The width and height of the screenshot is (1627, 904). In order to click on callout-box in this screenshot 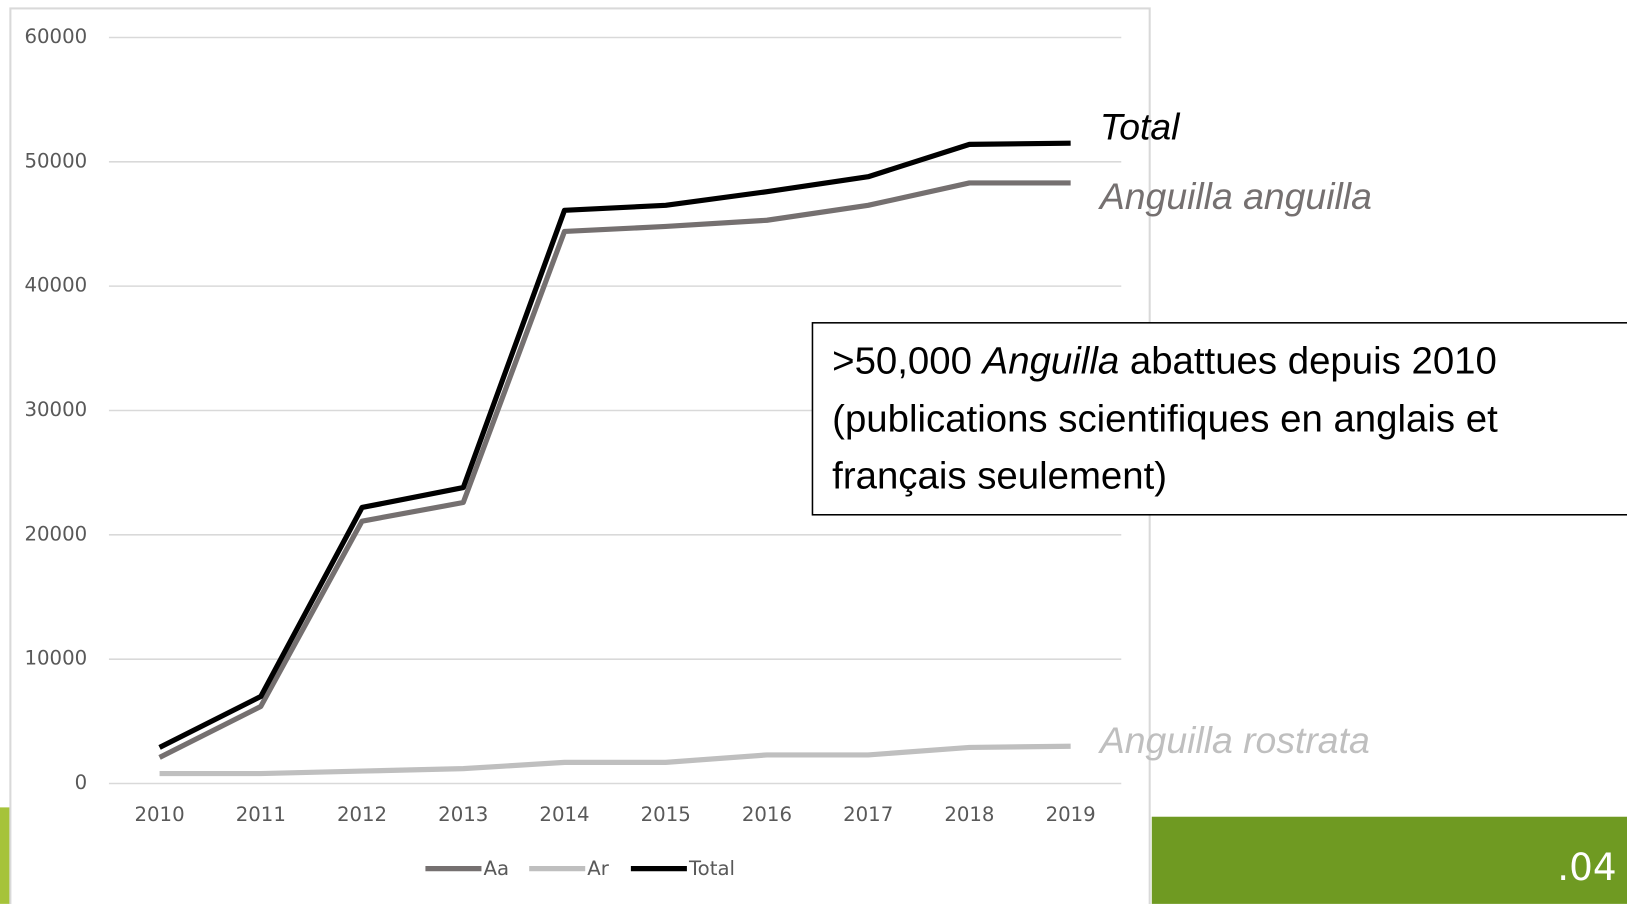, I will do `click(1219, 419)`.